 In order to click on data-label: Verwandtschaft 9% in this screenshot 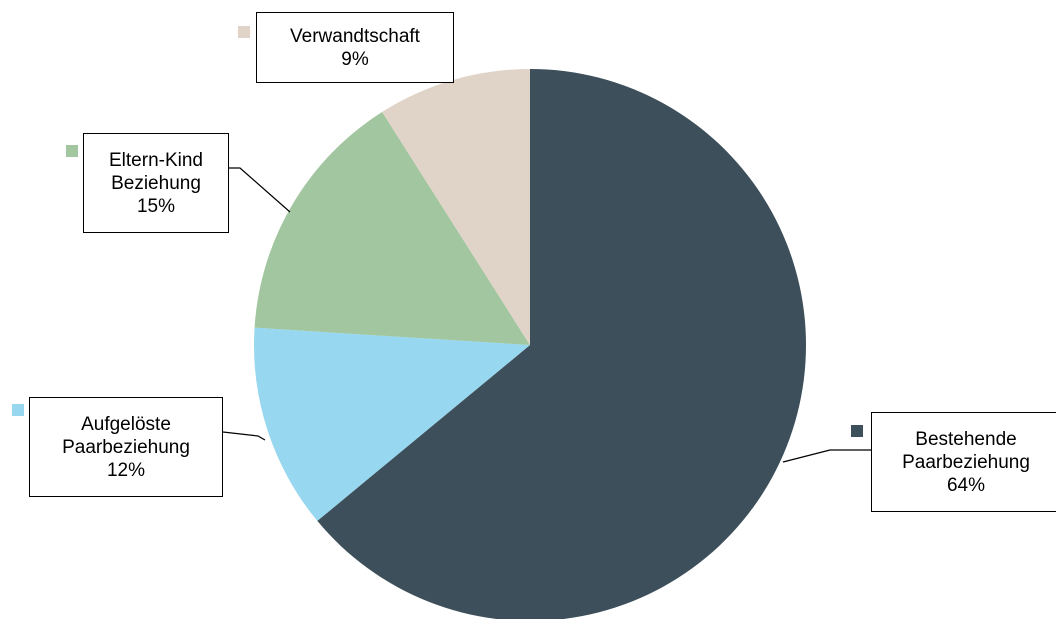, I will do `click(355, 47)`.